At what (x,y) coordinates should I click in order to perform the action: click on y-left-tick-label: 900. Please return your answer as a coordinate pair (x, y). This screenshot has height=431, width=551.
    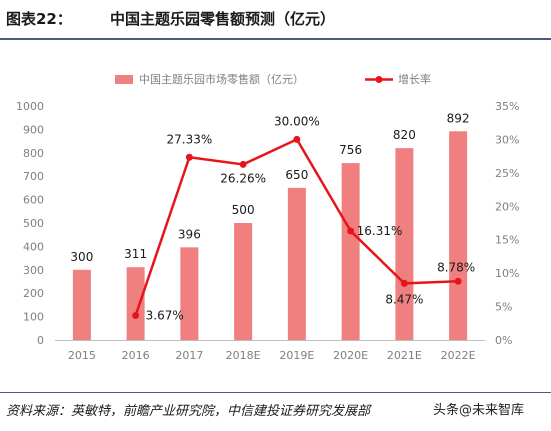
    Looking at the image, I should click on (33, 129).